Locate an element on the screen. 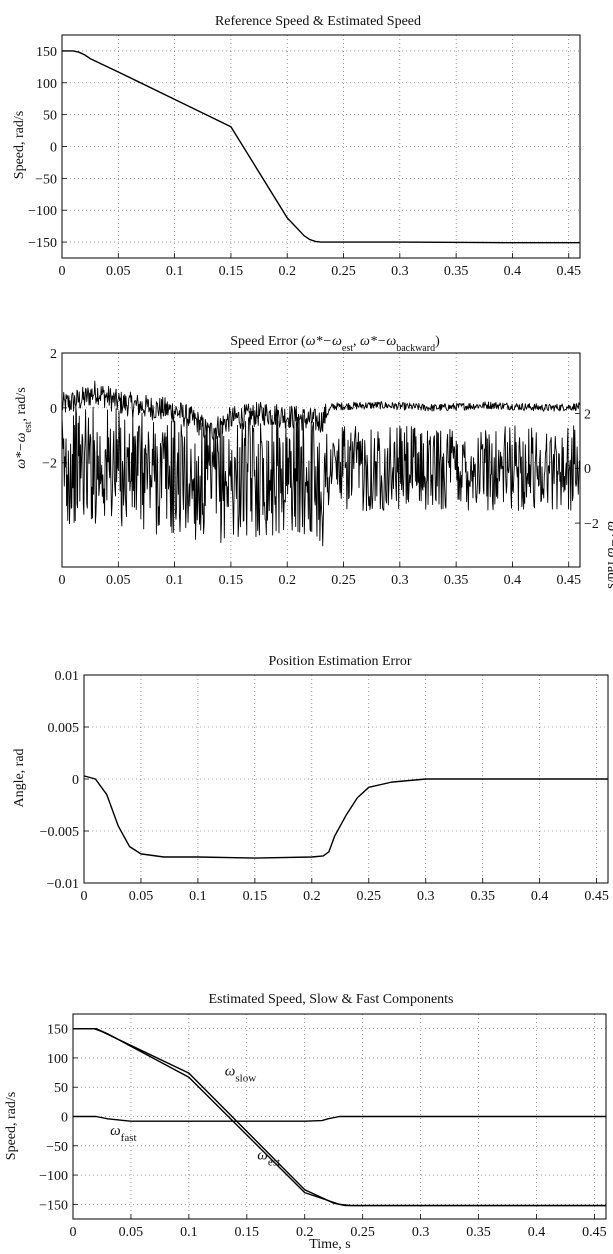 This screenshot has height=1254, width=613. panel-1-title: Reference Speed & Estimated Speed is located at coordinates (318, 21).